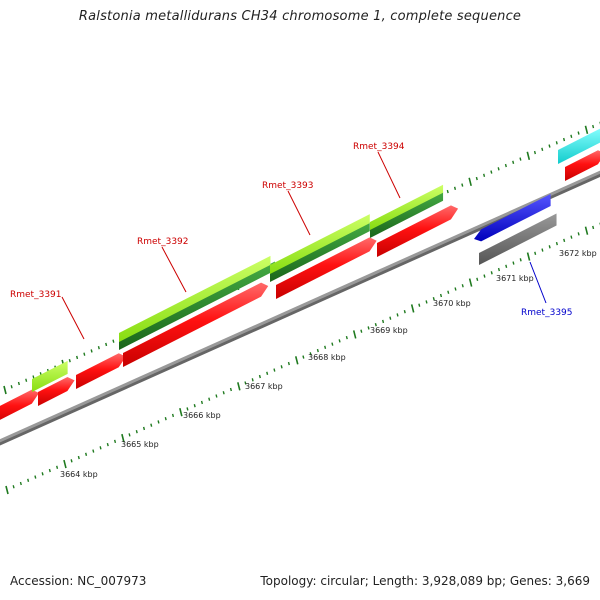 Image resolution: width=600 pixels, height=600 pixels. I want to click on cds-rmet-3394-arrow, so click(418, 231).